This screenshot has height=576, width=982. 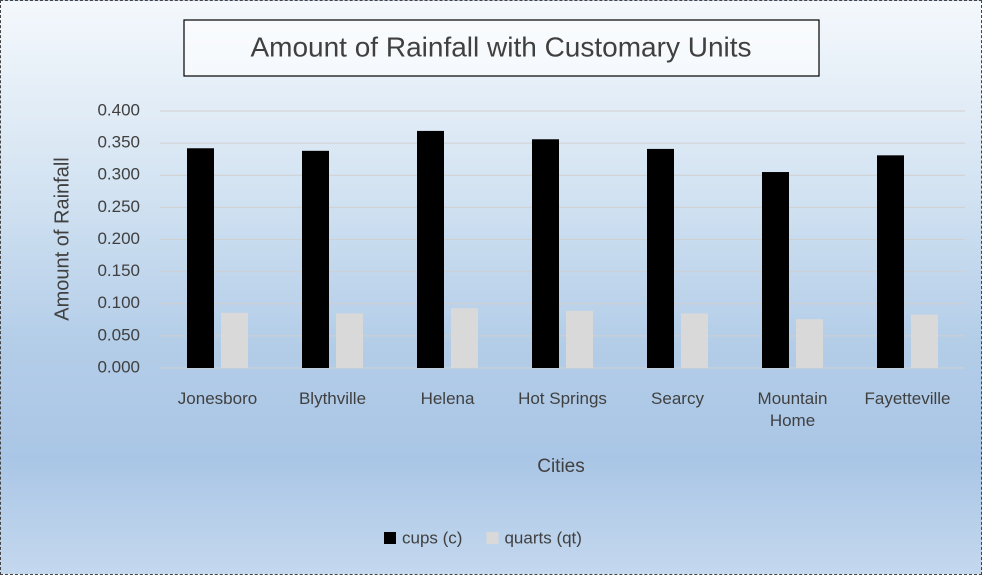 I want to click on legend-label: quarts (qt), so click(x=542, y=537).